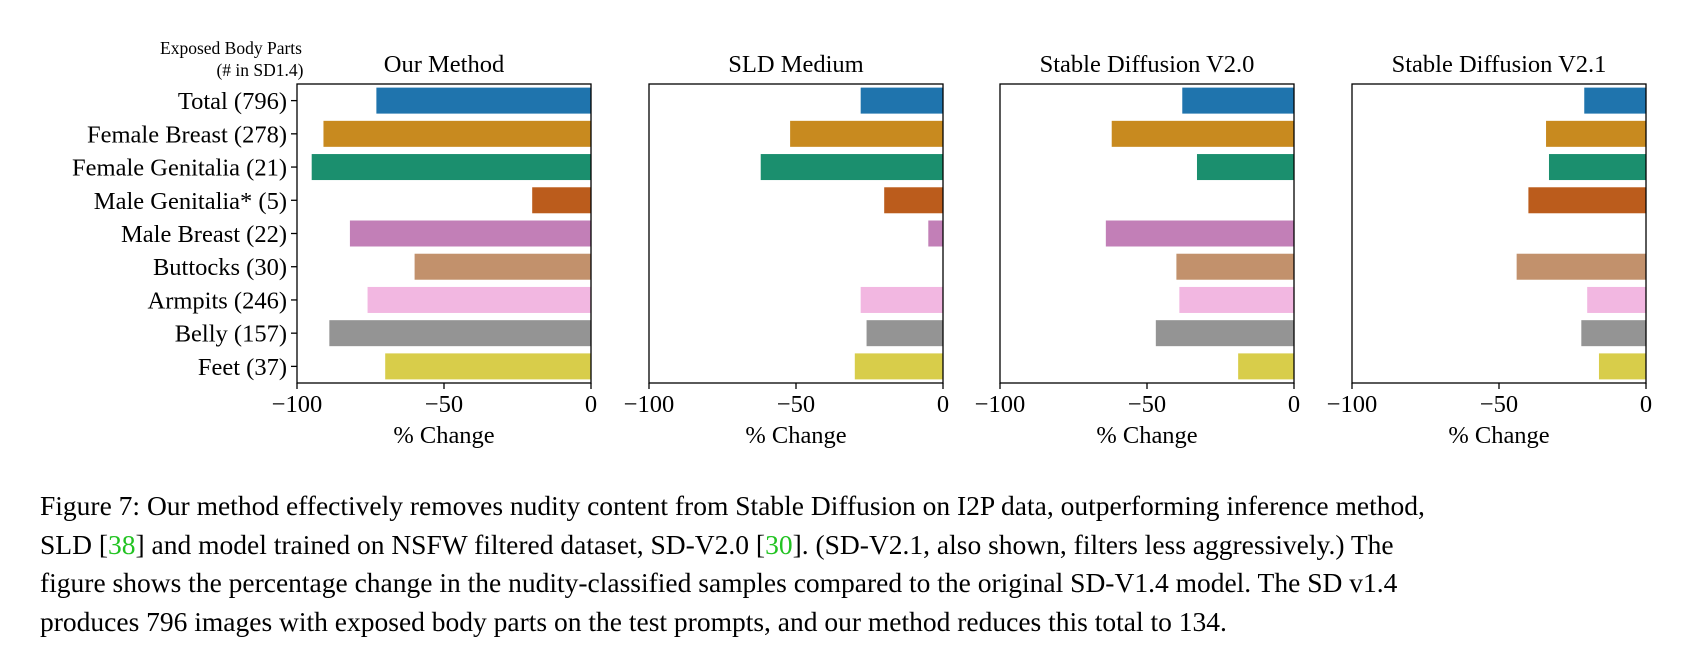  Describe the element at coordinates (218, 300) in the screenshot. I see `category-label-7: Armpits (246)` at that location.